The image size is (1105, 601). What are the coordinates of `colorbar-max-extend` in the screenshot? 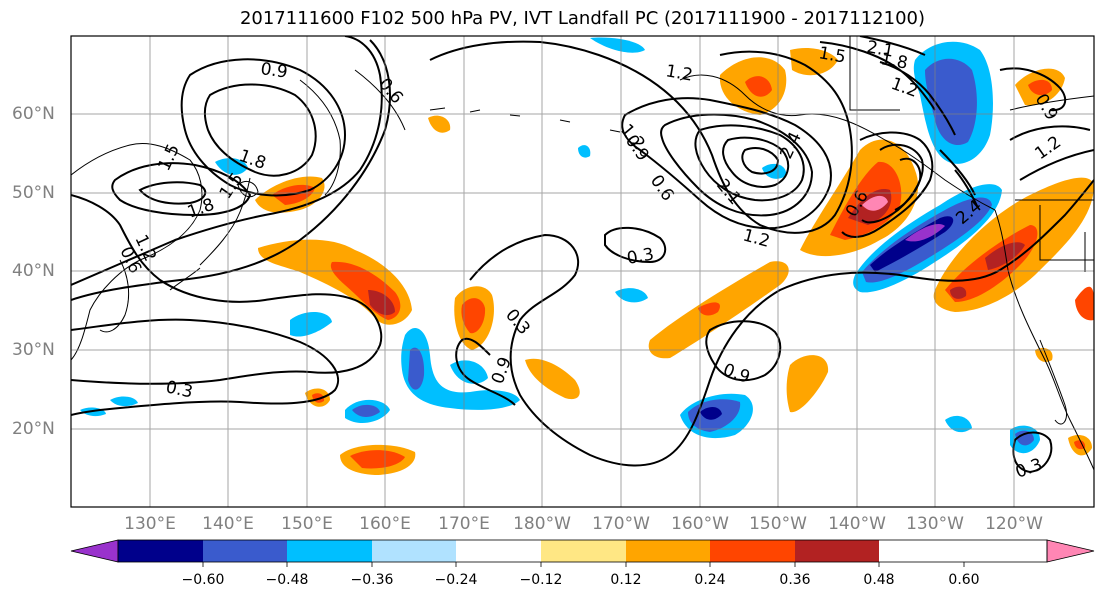 It's located at (1070, 551).